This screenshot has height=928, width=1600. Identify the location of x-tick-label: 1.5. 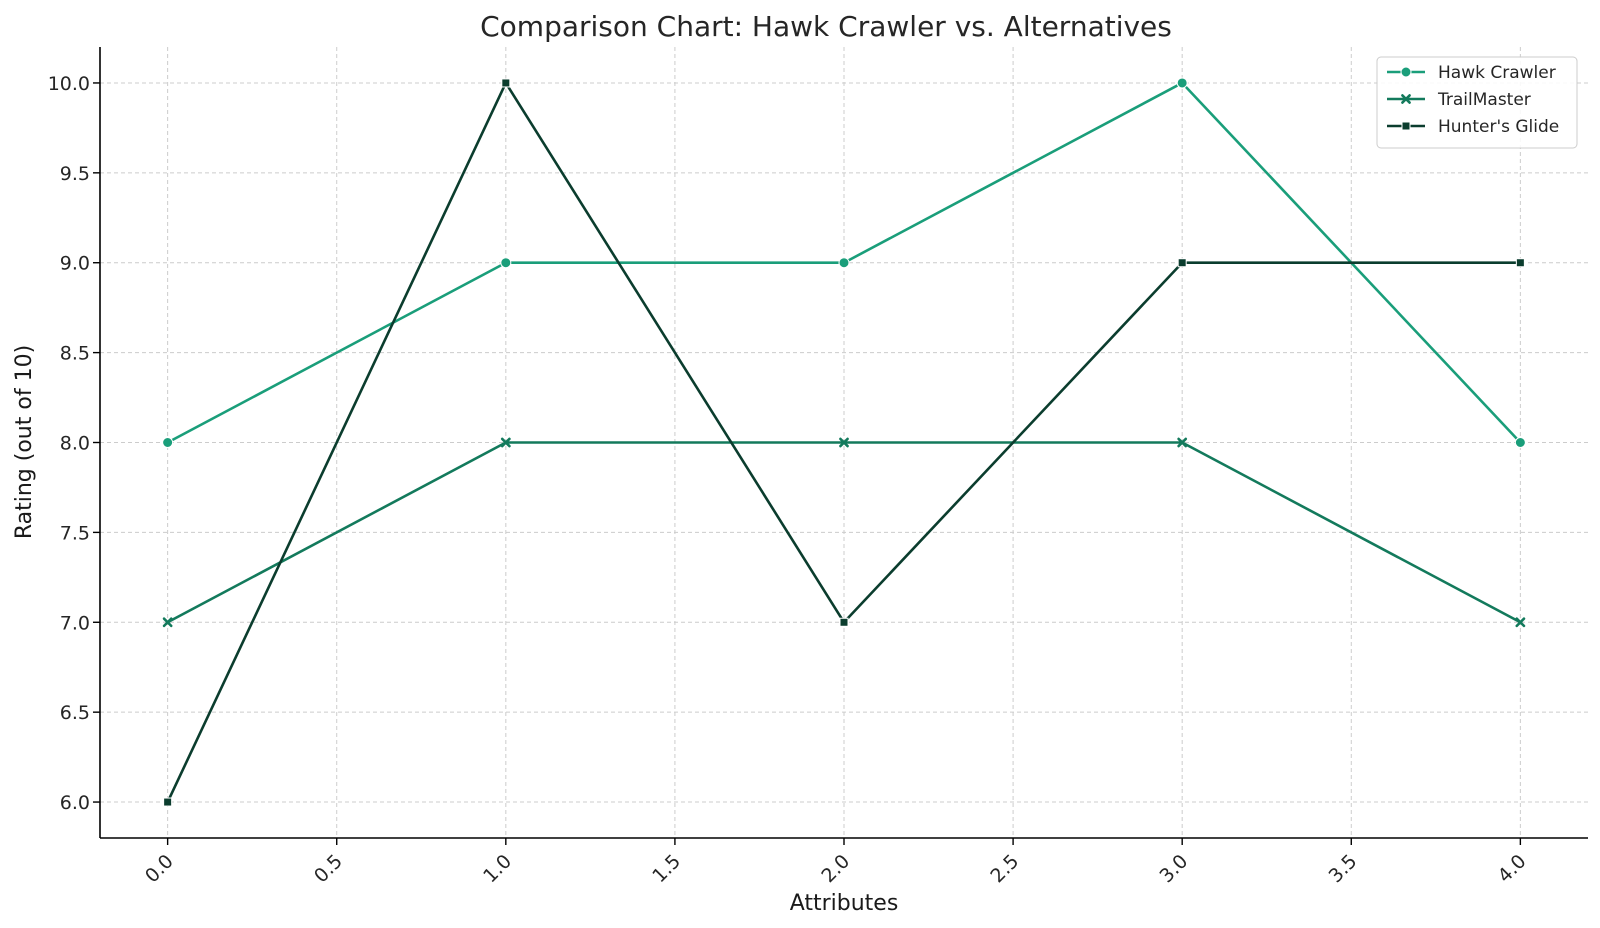
(666, 868).